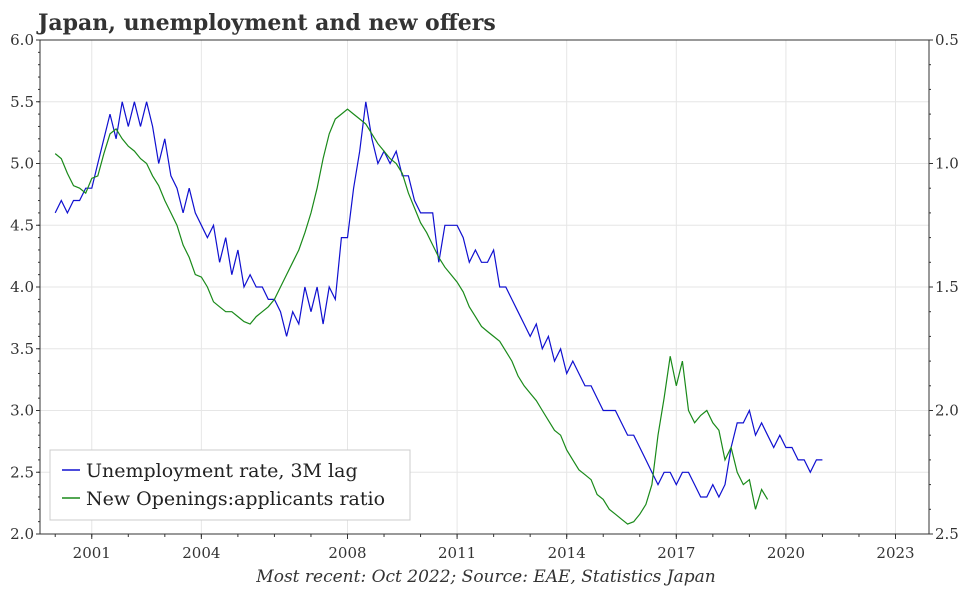 This screenshot has height=589, width=972. Describe the element at coordinates (786, 553) in the screenshot. I see `x-tick-label: 2020` at that location.